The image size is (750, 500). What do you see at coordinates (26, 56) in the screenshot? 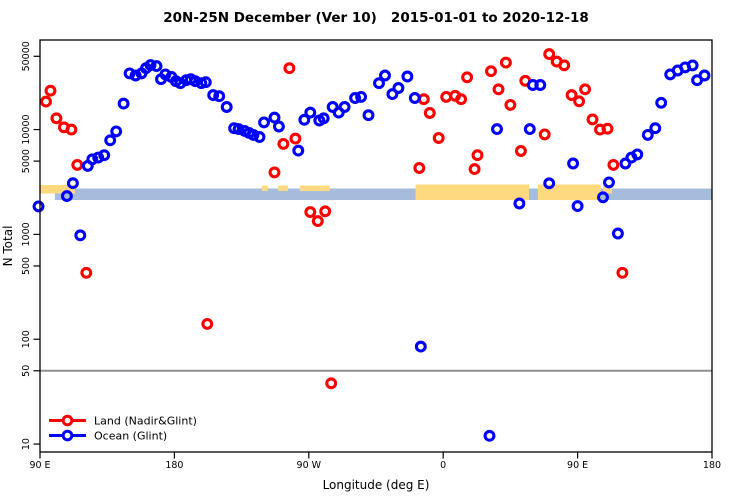
I see `y-tick-label: 50000` at bounding box center [26, 56].